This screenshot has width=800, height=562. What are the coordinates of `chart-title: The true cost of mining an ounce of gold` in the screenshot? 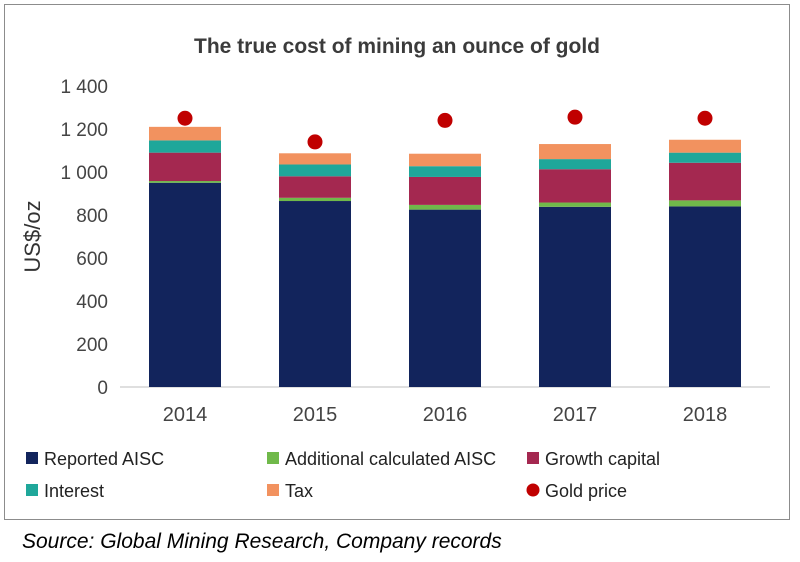 It's located at (397, 46).